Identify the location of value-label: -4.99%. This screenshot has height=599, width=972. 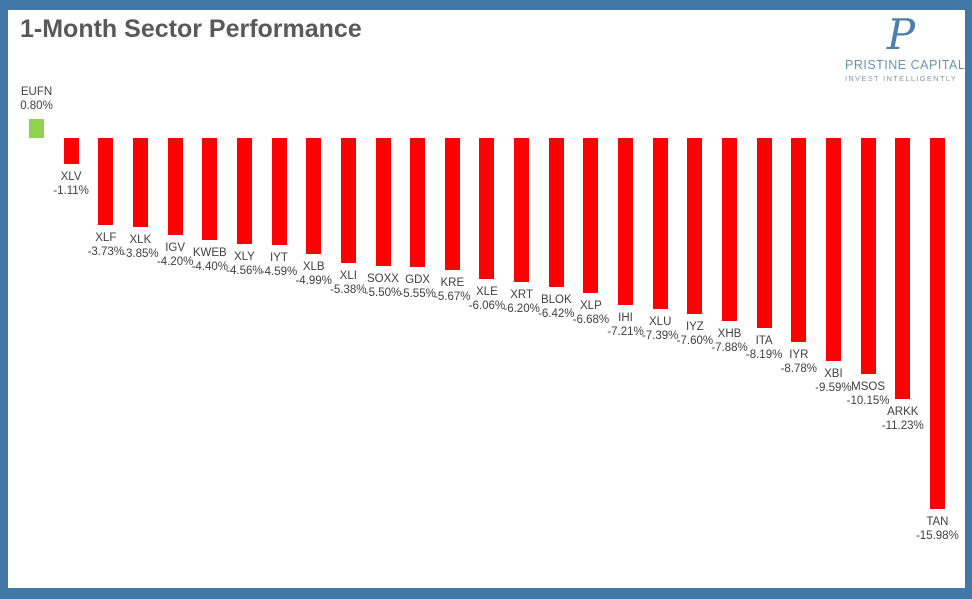
(313, 280).